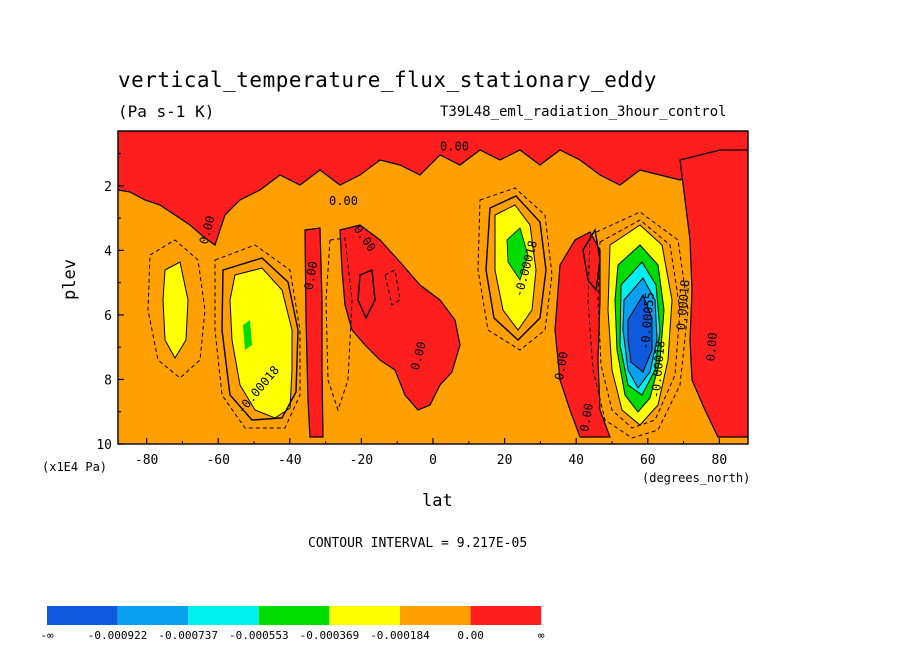 The height and width of the screenshot is (654, 904). What do you see at coordinates (541, 635) in the screenshot?
I see `colorbar-label: ∞` at bounding box center [541, 635].